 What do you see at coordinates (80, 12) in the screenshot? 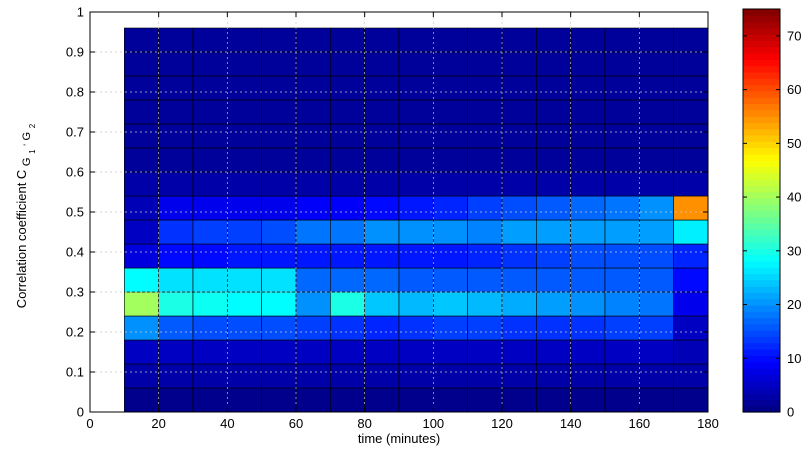
I see `y-tick-label: 1` at bounding box center [80, 12].